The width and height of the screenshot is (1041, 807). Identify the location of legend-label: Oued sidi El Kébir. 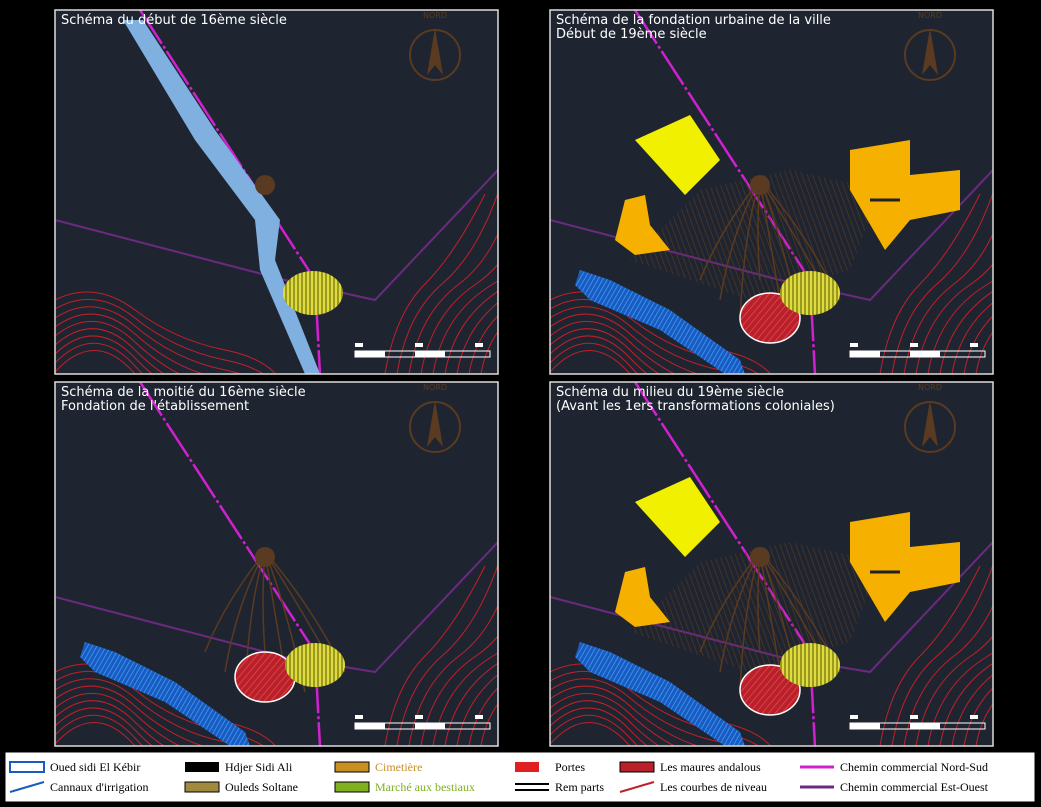
(95, 767).